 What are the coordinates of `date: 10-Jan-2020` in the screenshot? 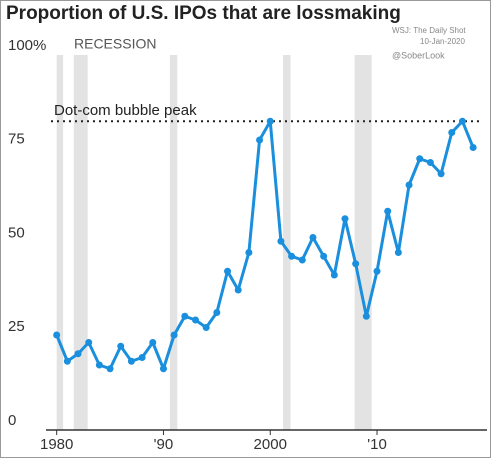 It's located at (442, 41).